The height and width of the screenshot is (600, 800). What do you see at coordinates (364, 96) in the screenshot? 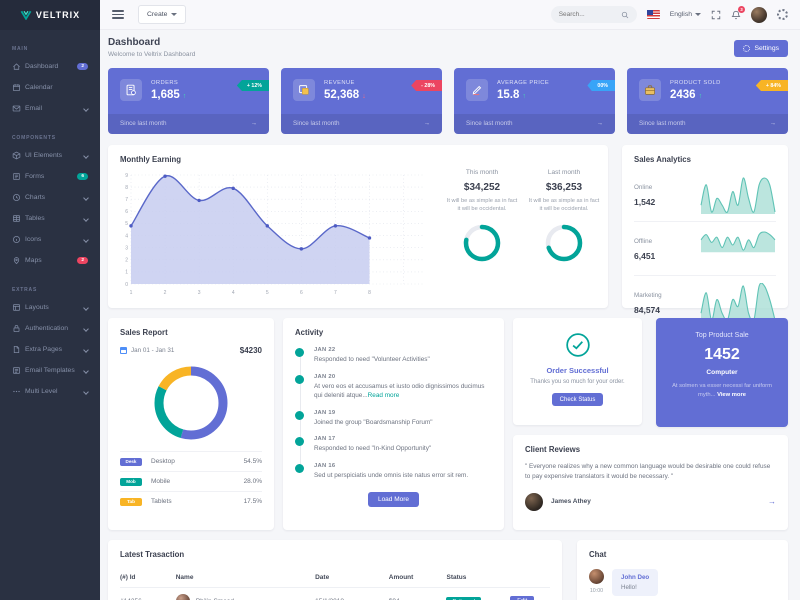
I see `trend-down-icon: ↓` at bounding box center [364, 96].